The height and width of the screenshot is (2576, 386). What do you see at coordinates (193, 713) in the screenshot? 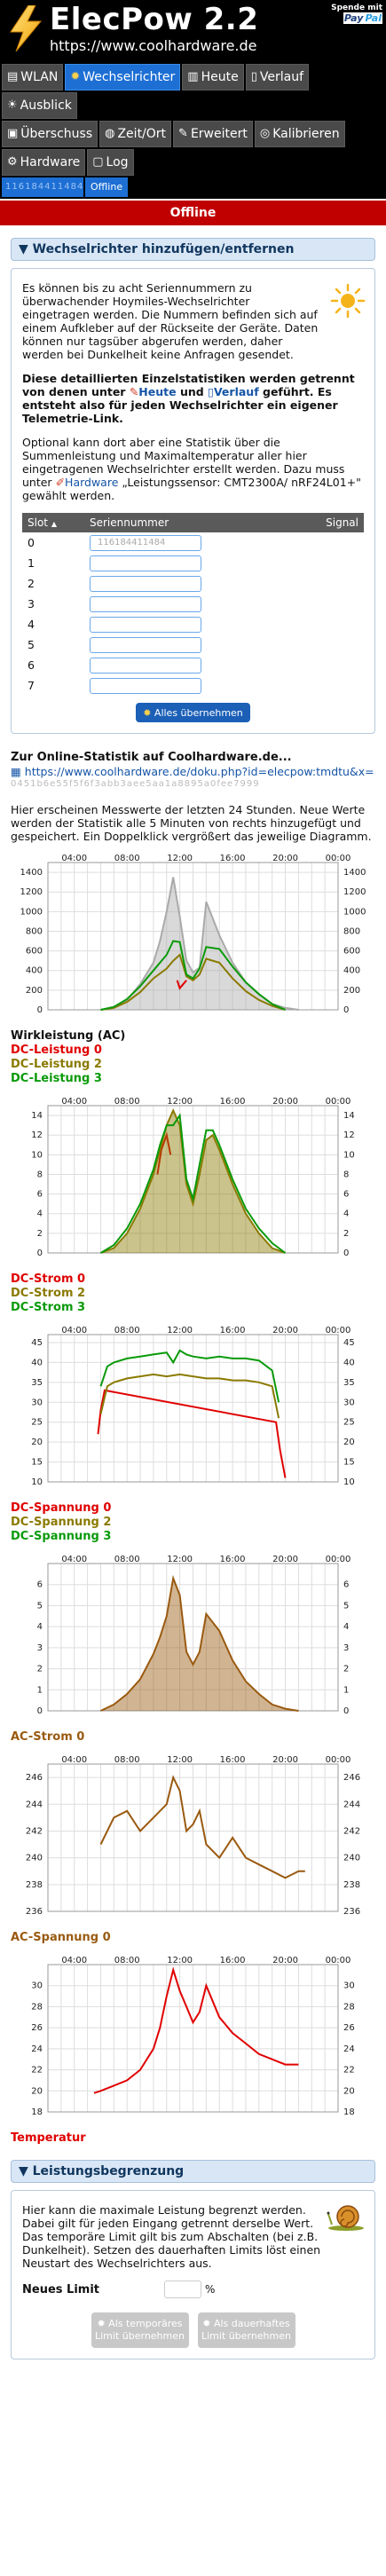
I see `apply-all-button: ✹ Alles übernehmen` at bounding box center [193, 713].